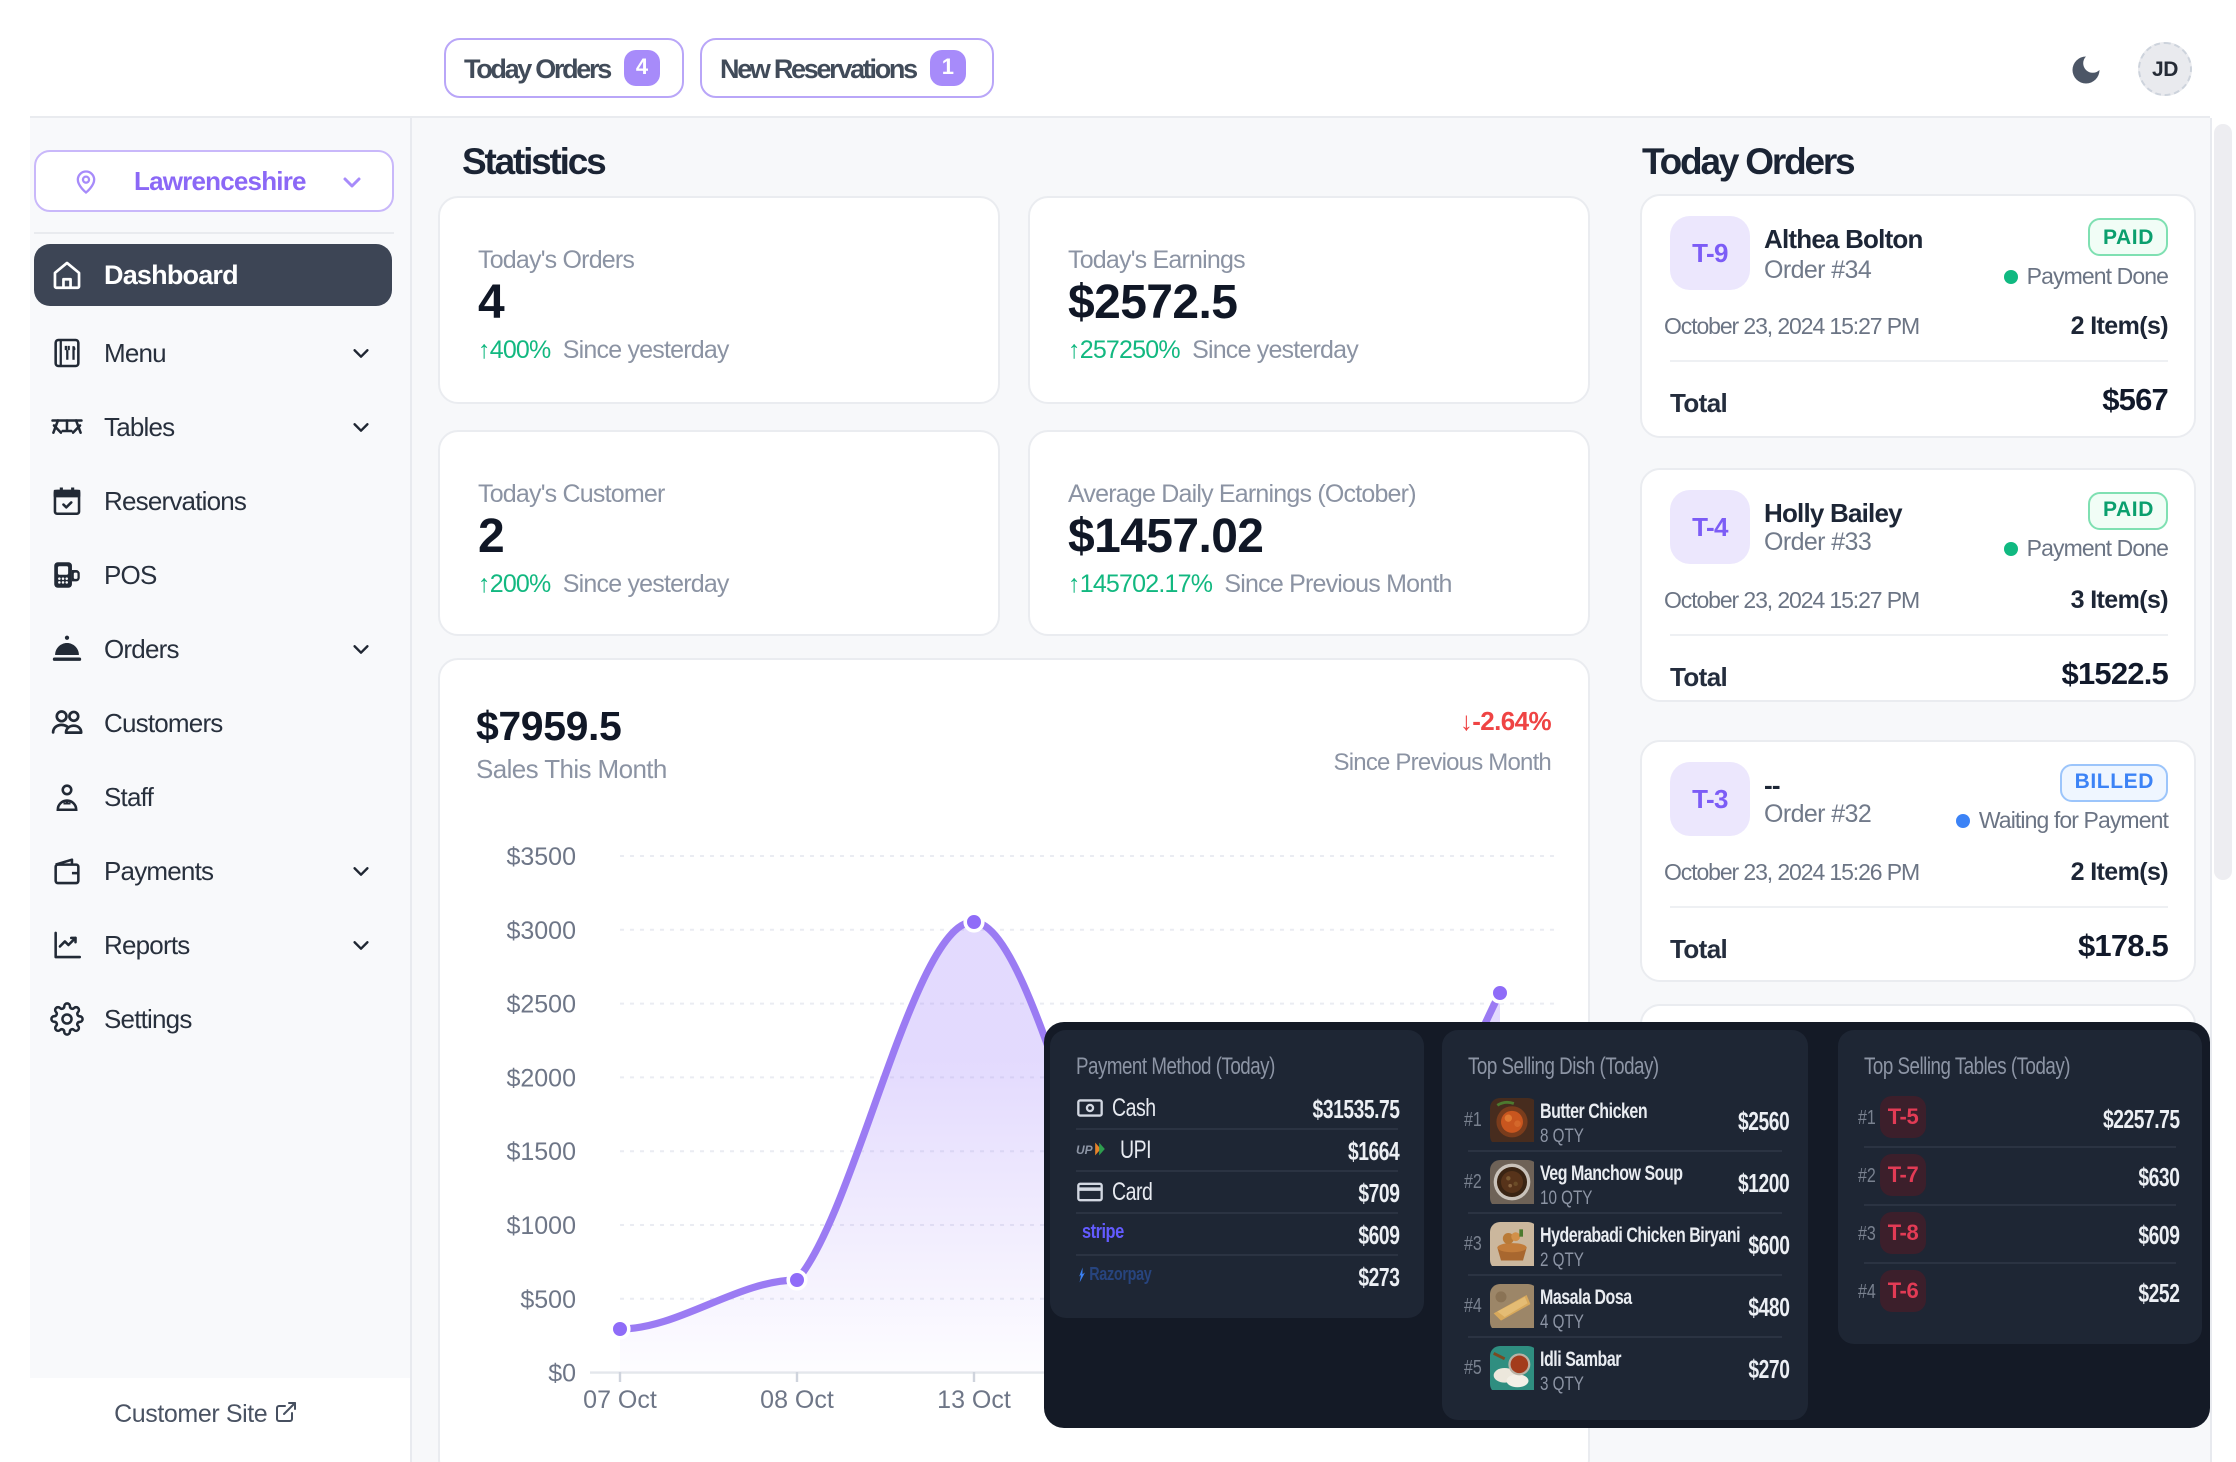  Describe the element at coordinates (541, 1005) in the screenshot. I see `svg-text: $2500` at that location.